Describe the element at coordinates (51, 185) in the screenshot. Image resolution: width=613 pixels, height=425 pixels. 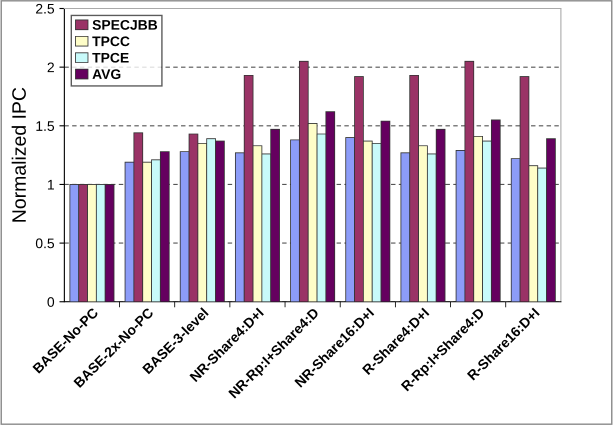
I see `y-tick-label: 1` at that location.